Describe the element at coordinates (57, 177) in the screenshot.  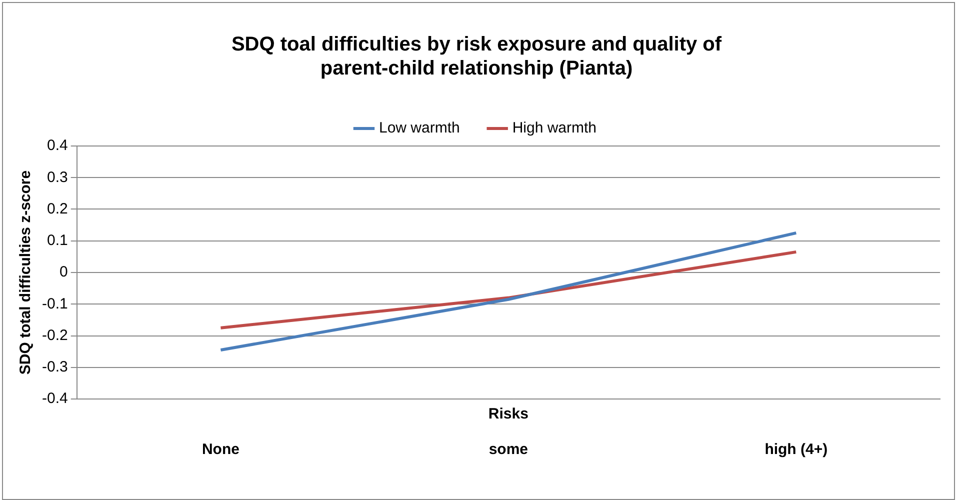
I see `y-tick-label: 0.3` at that location.